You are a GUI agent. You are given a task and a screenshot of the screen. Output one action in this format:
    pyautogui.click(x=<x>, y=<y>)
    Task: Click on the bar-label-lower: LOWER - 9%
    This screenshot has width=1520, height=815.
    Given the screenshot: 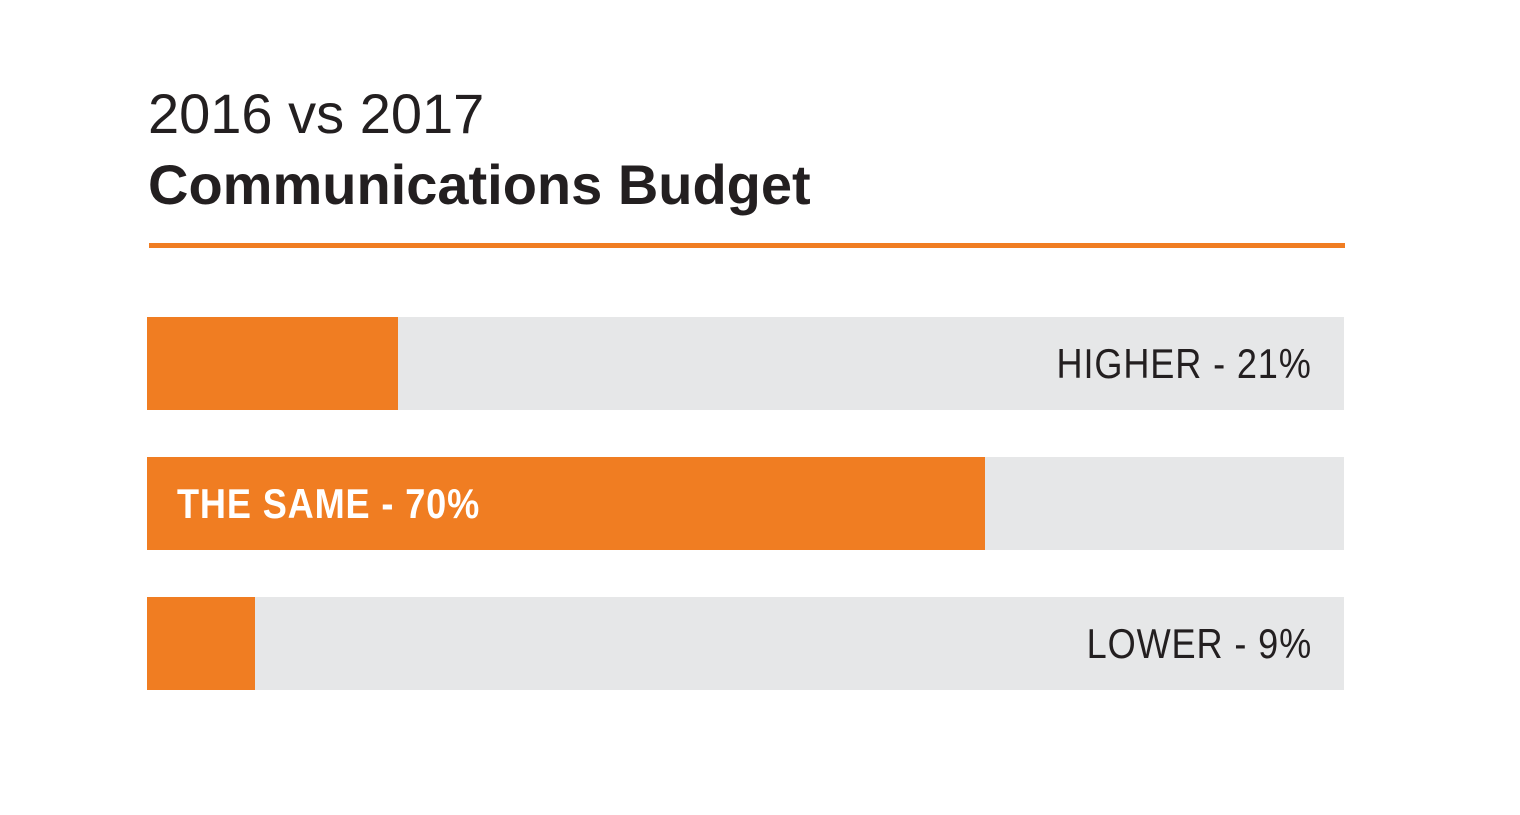 What is the action you would take?
    pyautogui.click(x=1199, y=643)
    